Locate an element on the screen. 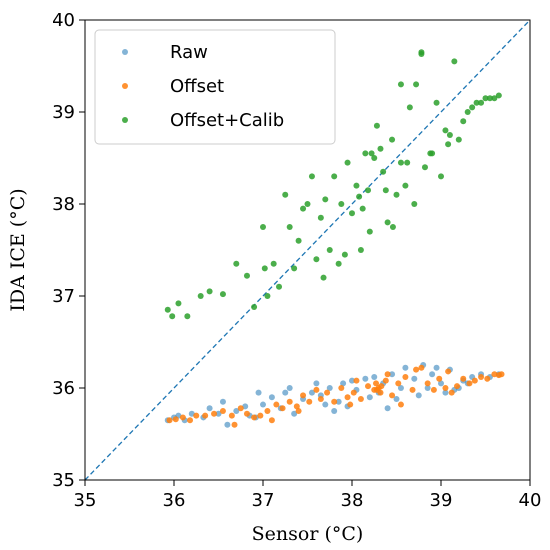 Image resolution: width=550 pixels, height=550 pixels. x-tick-label: 38 is located at coordinates (352, 500).